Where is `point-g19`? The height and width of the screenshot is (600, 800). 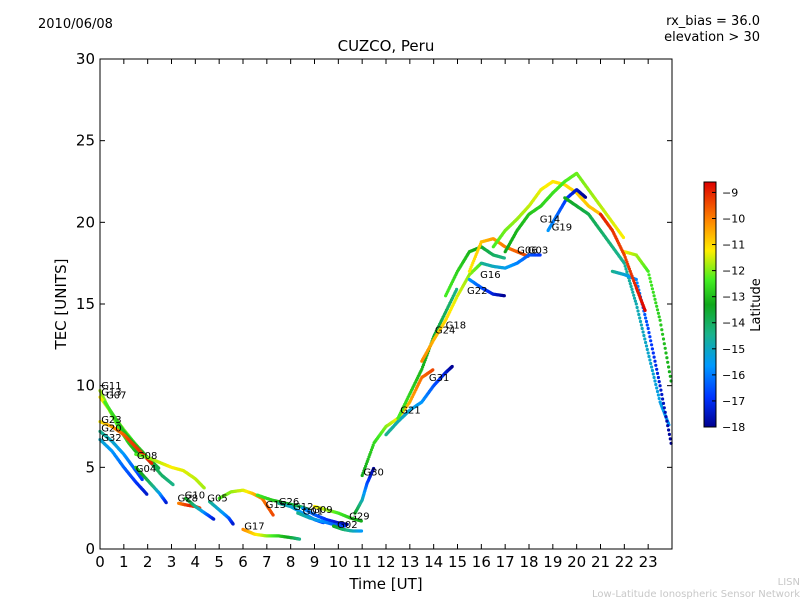
point-g19 is located at coordinates (623, 237).